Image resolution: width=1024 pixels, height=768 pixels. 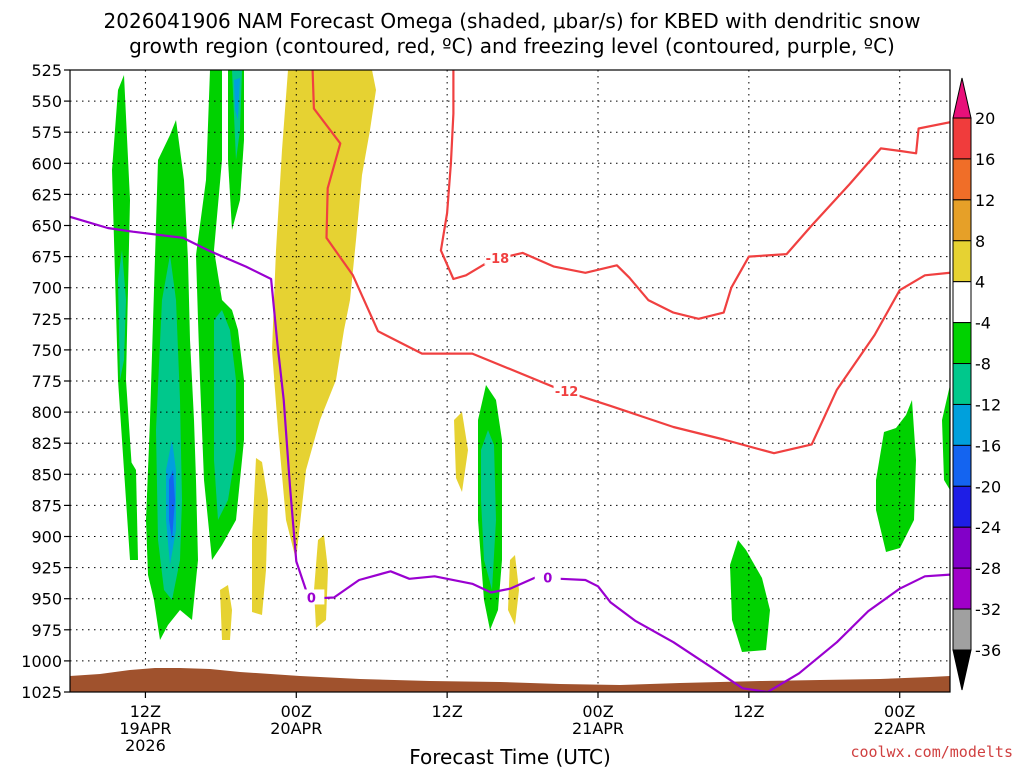 I want to click on colorbar-label: -28, so click(x=988, y=568).